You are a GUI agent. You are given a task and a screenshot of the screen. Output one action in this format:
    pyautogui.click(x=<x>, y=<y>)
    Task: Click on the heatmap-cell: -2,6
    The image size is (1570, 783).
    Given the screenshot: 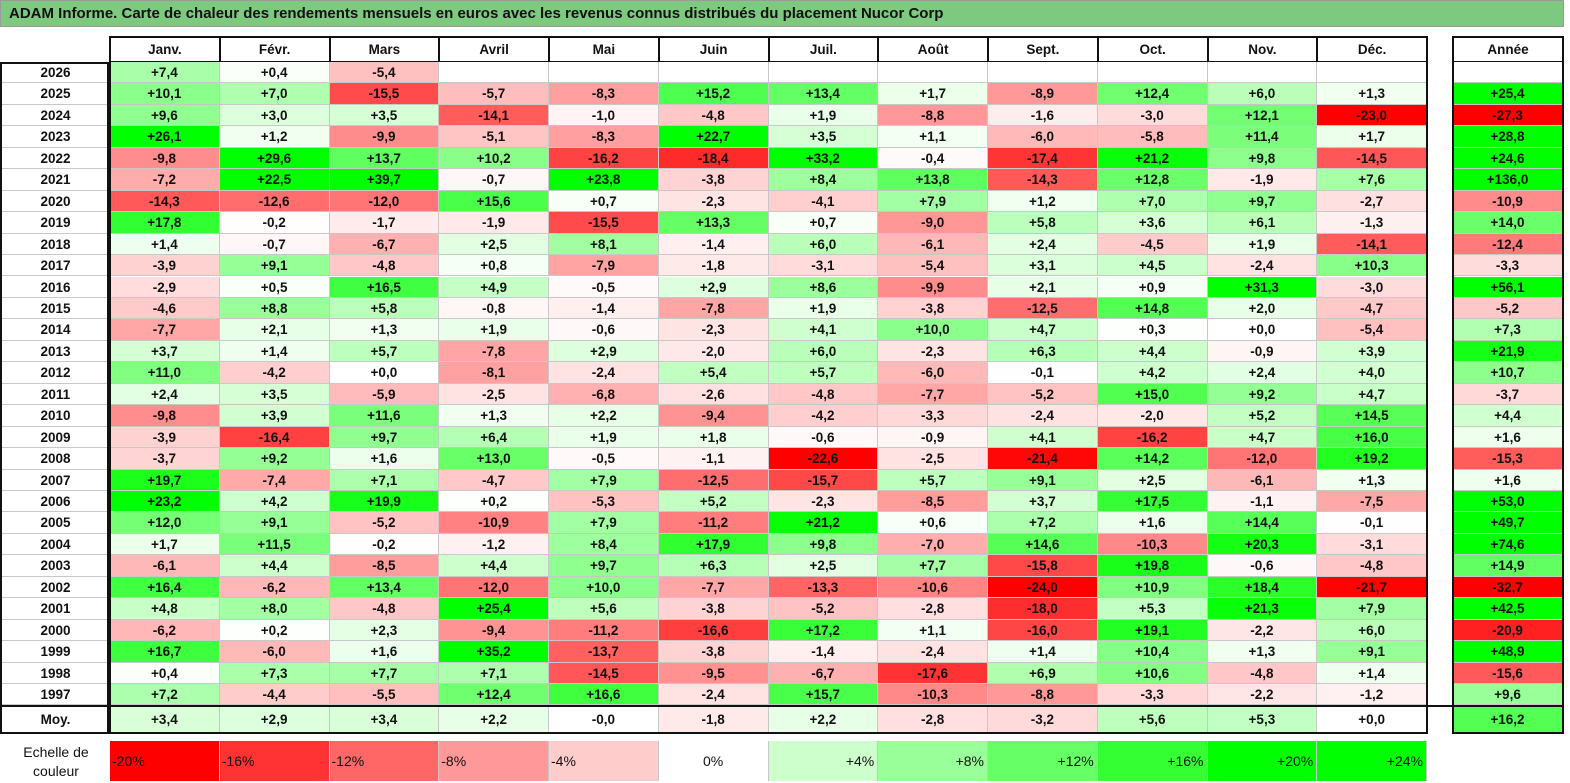 What is the action you would take?
    pyautogui.click(x=713, y=394)
    